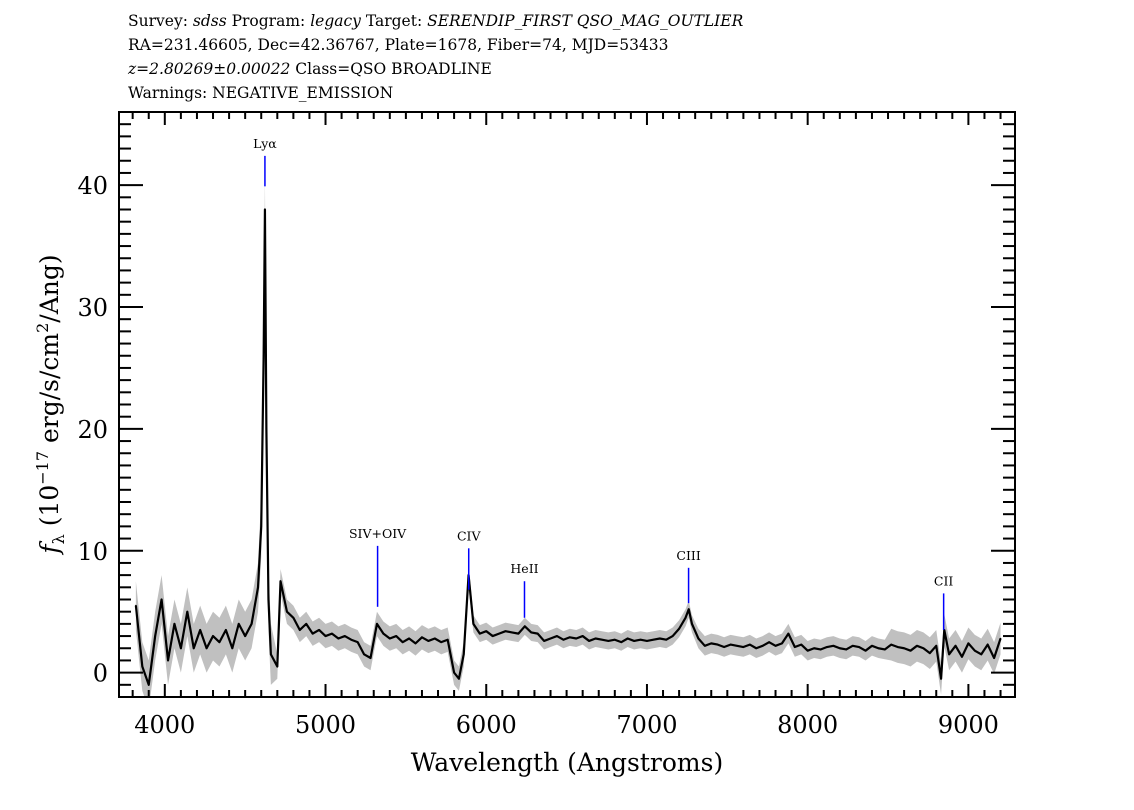  Describe the element at coordinates (208, 69) in the screenshot. I see `redshift-value: z=2.80269±0.00022` at that location.